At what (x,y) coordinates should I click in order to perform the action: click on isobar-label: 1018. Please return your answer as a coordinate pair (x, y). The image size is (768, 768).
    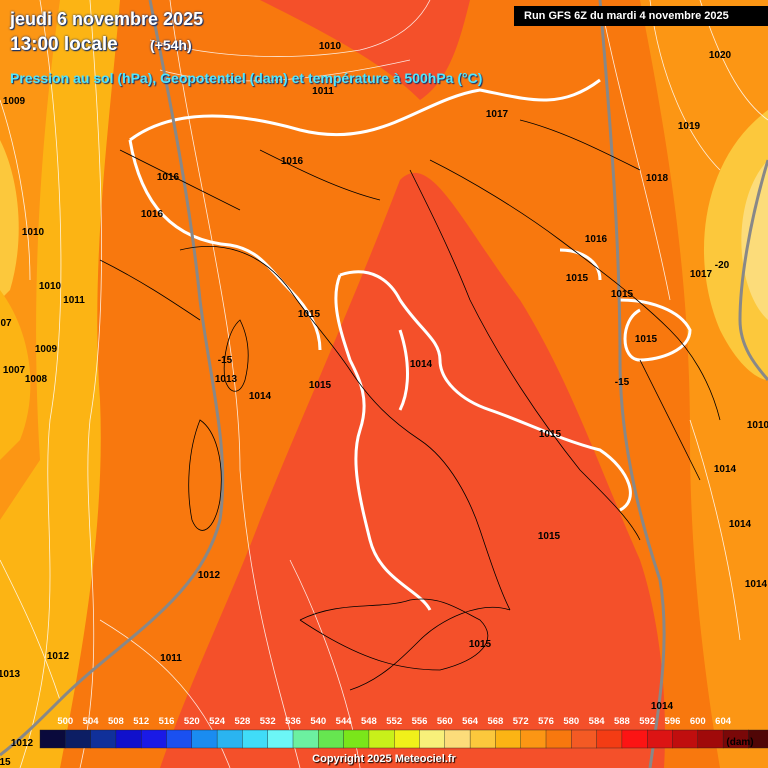
    Looking at the image, I should click on (657, 178).